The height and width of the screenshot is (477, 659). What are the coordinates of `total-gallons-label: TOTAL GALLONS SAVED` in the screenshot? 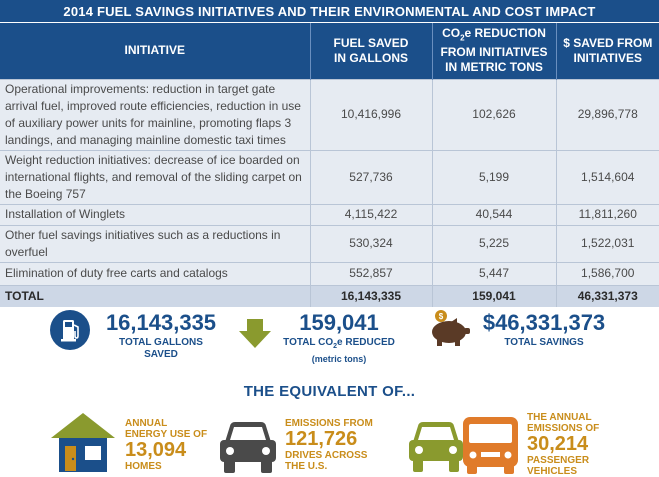 It's located at (161, 348).